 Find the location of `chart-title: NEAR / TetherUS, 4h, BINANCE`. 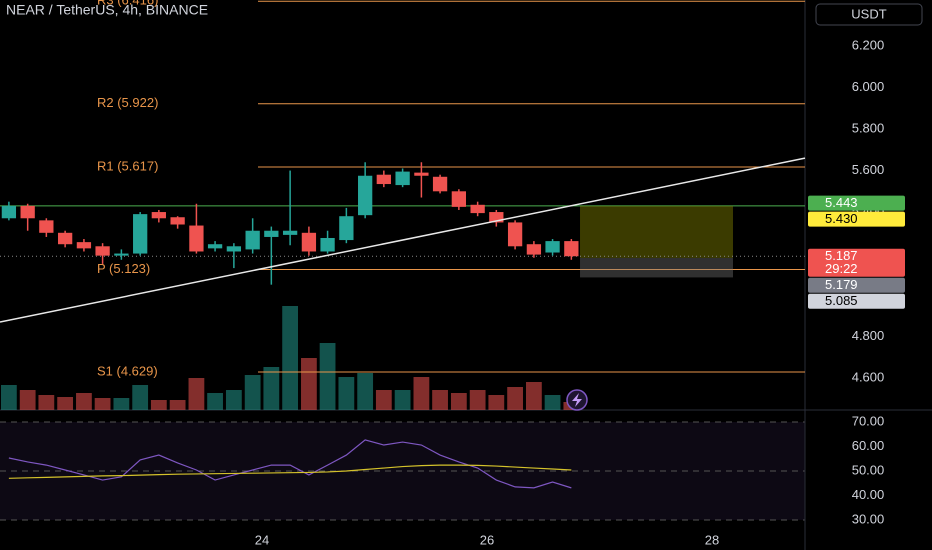

chart-title: NEAR / TetherUS, 4h, BINANCE is located at coordinates (107, 10).